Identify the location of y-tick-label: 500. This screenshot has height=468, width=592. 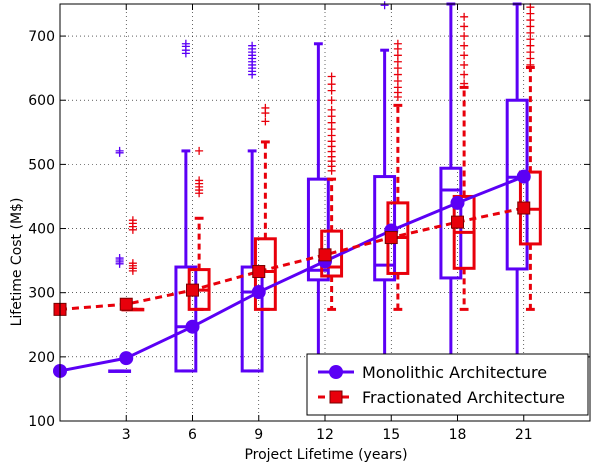
(41, 165).